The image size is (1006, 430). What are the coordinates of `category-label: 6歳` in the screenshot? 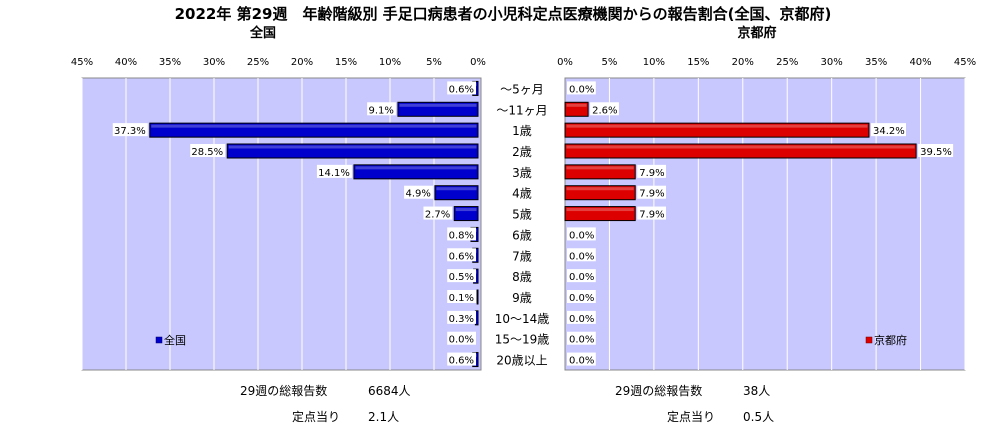 It's located at (522, 235).